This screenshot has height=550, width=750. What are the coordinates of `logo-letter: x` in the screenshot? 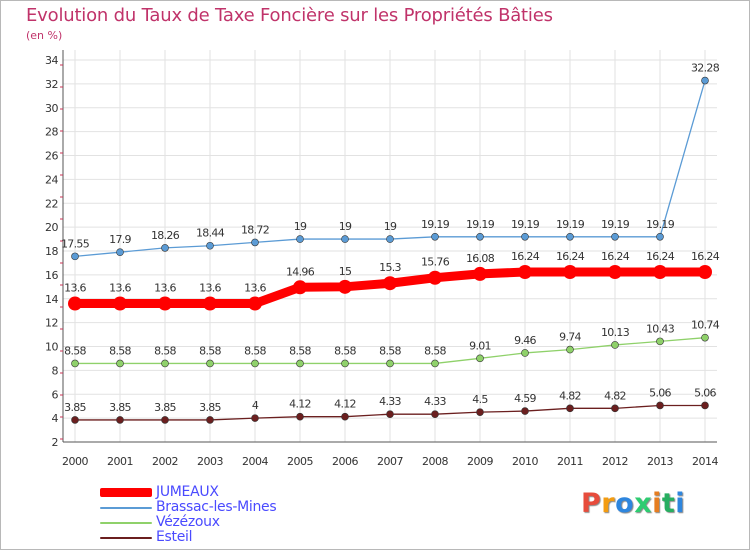 It's located at (643, 503).